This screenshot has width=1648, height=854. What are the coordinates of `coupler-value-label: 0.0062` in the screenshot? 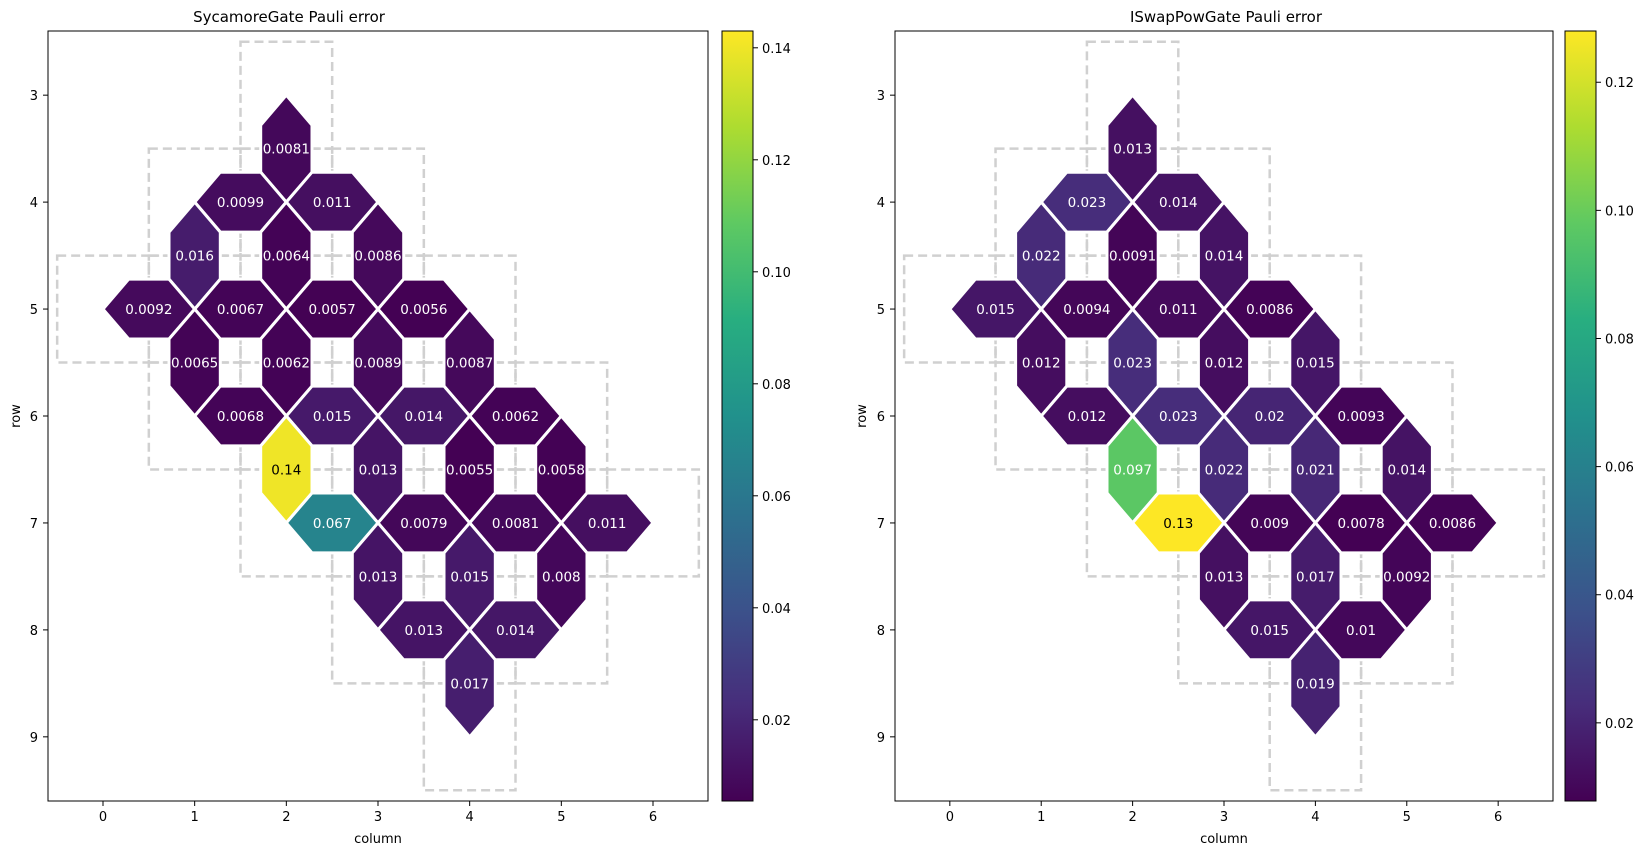 It's located at (515, 417).